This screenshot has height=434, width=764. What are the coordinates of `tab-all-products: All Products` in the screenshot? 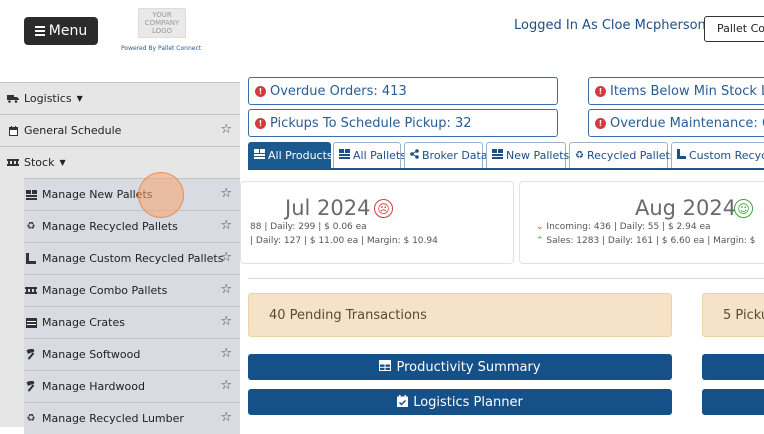 It's located at (290, 155).